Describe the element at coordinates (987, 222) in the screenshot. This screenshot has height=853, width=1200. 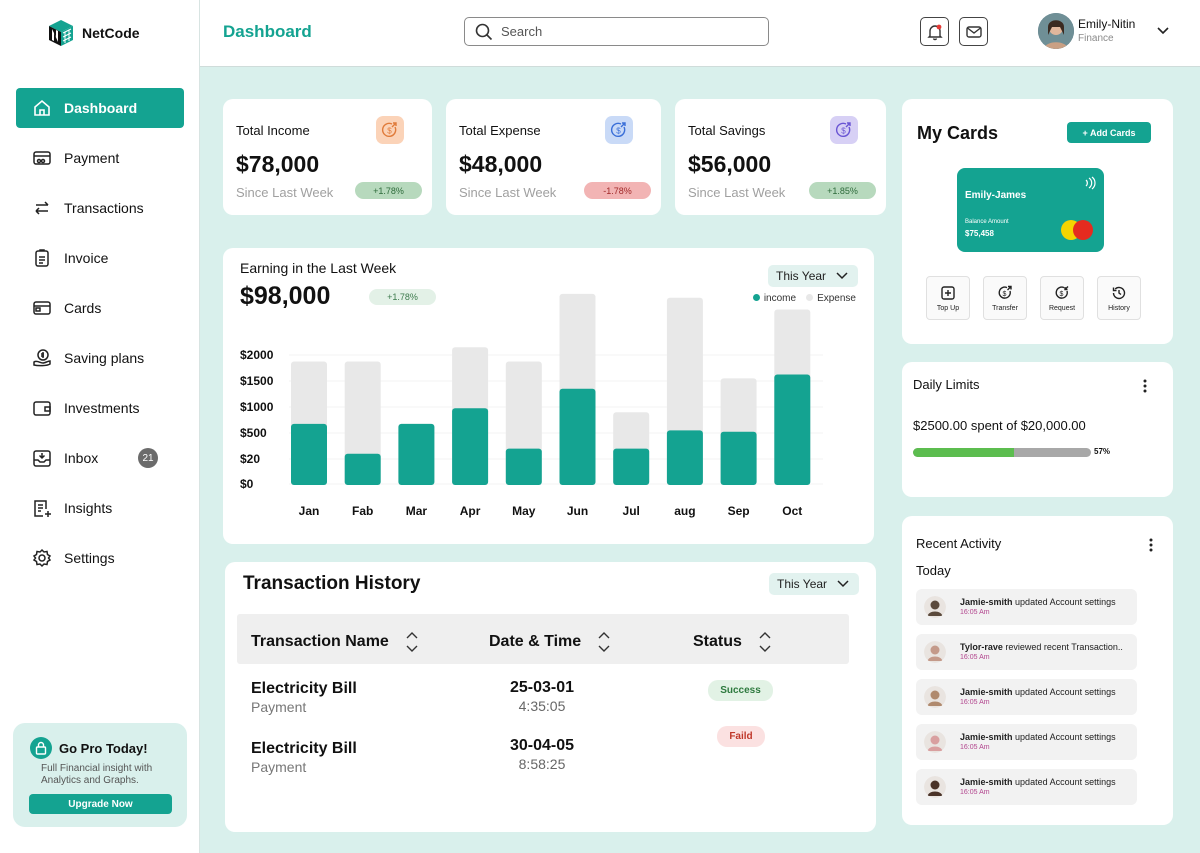
I see `card-balance-label: Balance Amount` at that location.